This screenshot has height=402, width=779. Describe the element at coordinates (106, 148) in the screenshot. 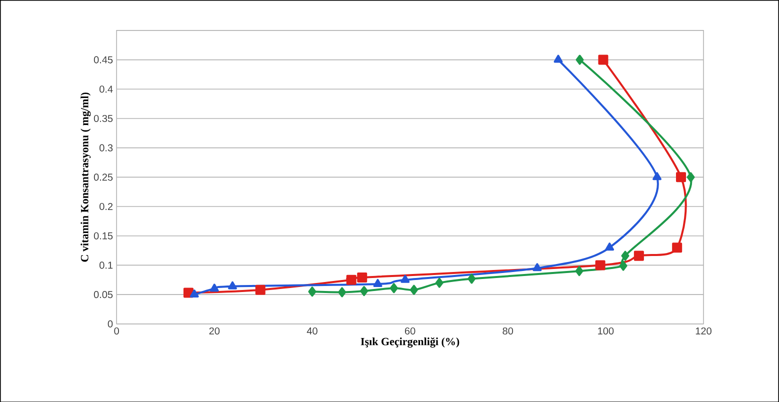

I see `y-tick-label: 0.3` at that location.